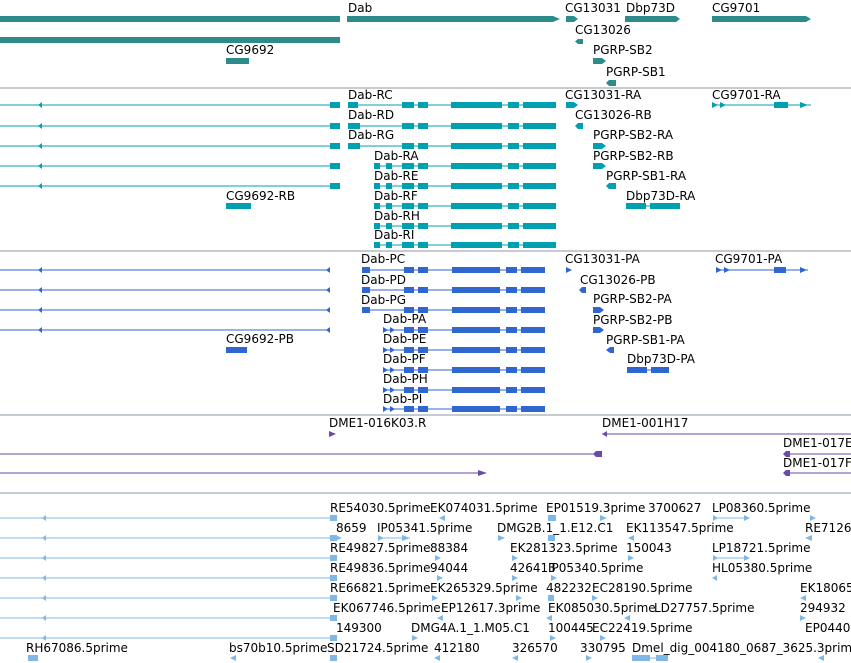 This screenshot has height=663, width=851. What do you see at coordinates (572, 19) in the screenshot?
I see `gene-cg13031-glyph` at bounding box center [572, 19].